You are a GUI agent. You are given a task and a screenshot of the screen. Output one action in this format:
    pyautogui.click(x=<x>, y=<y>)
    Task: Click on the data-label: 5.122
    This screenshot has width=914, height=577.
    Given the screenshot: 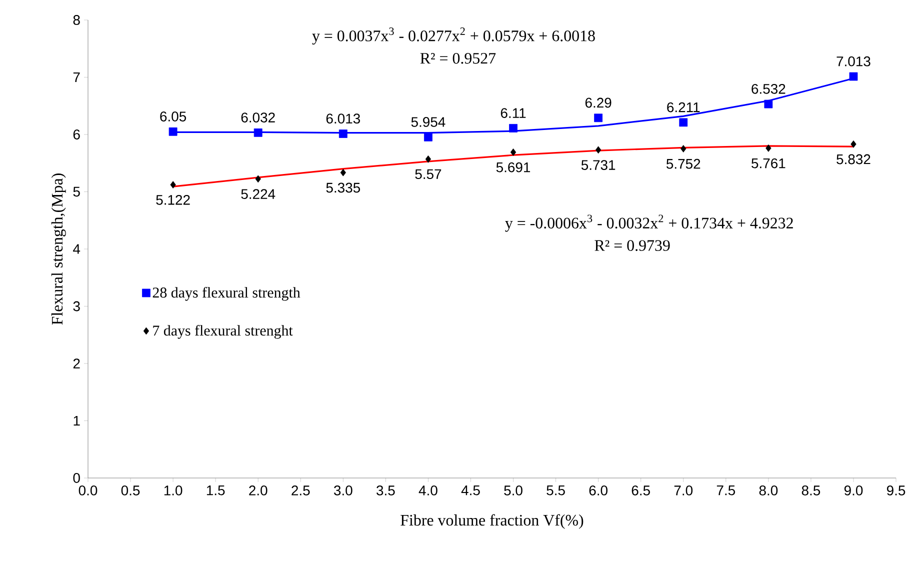 What is the action you would take?
    pyautogui.click(x=173, y=199)
    